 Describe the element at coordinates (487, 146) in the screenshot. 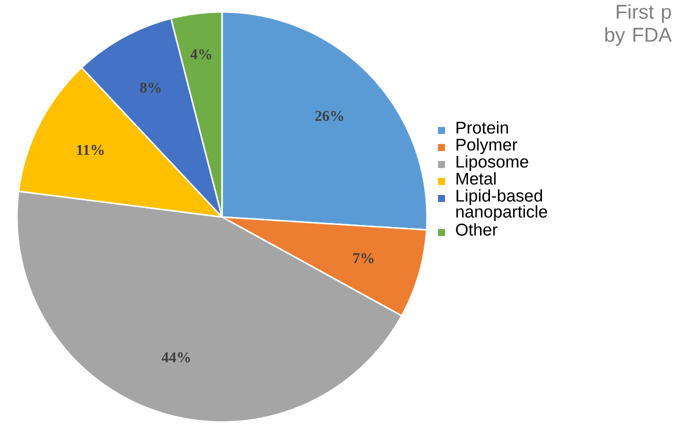

I see `legend-label: Polymer` at that location.